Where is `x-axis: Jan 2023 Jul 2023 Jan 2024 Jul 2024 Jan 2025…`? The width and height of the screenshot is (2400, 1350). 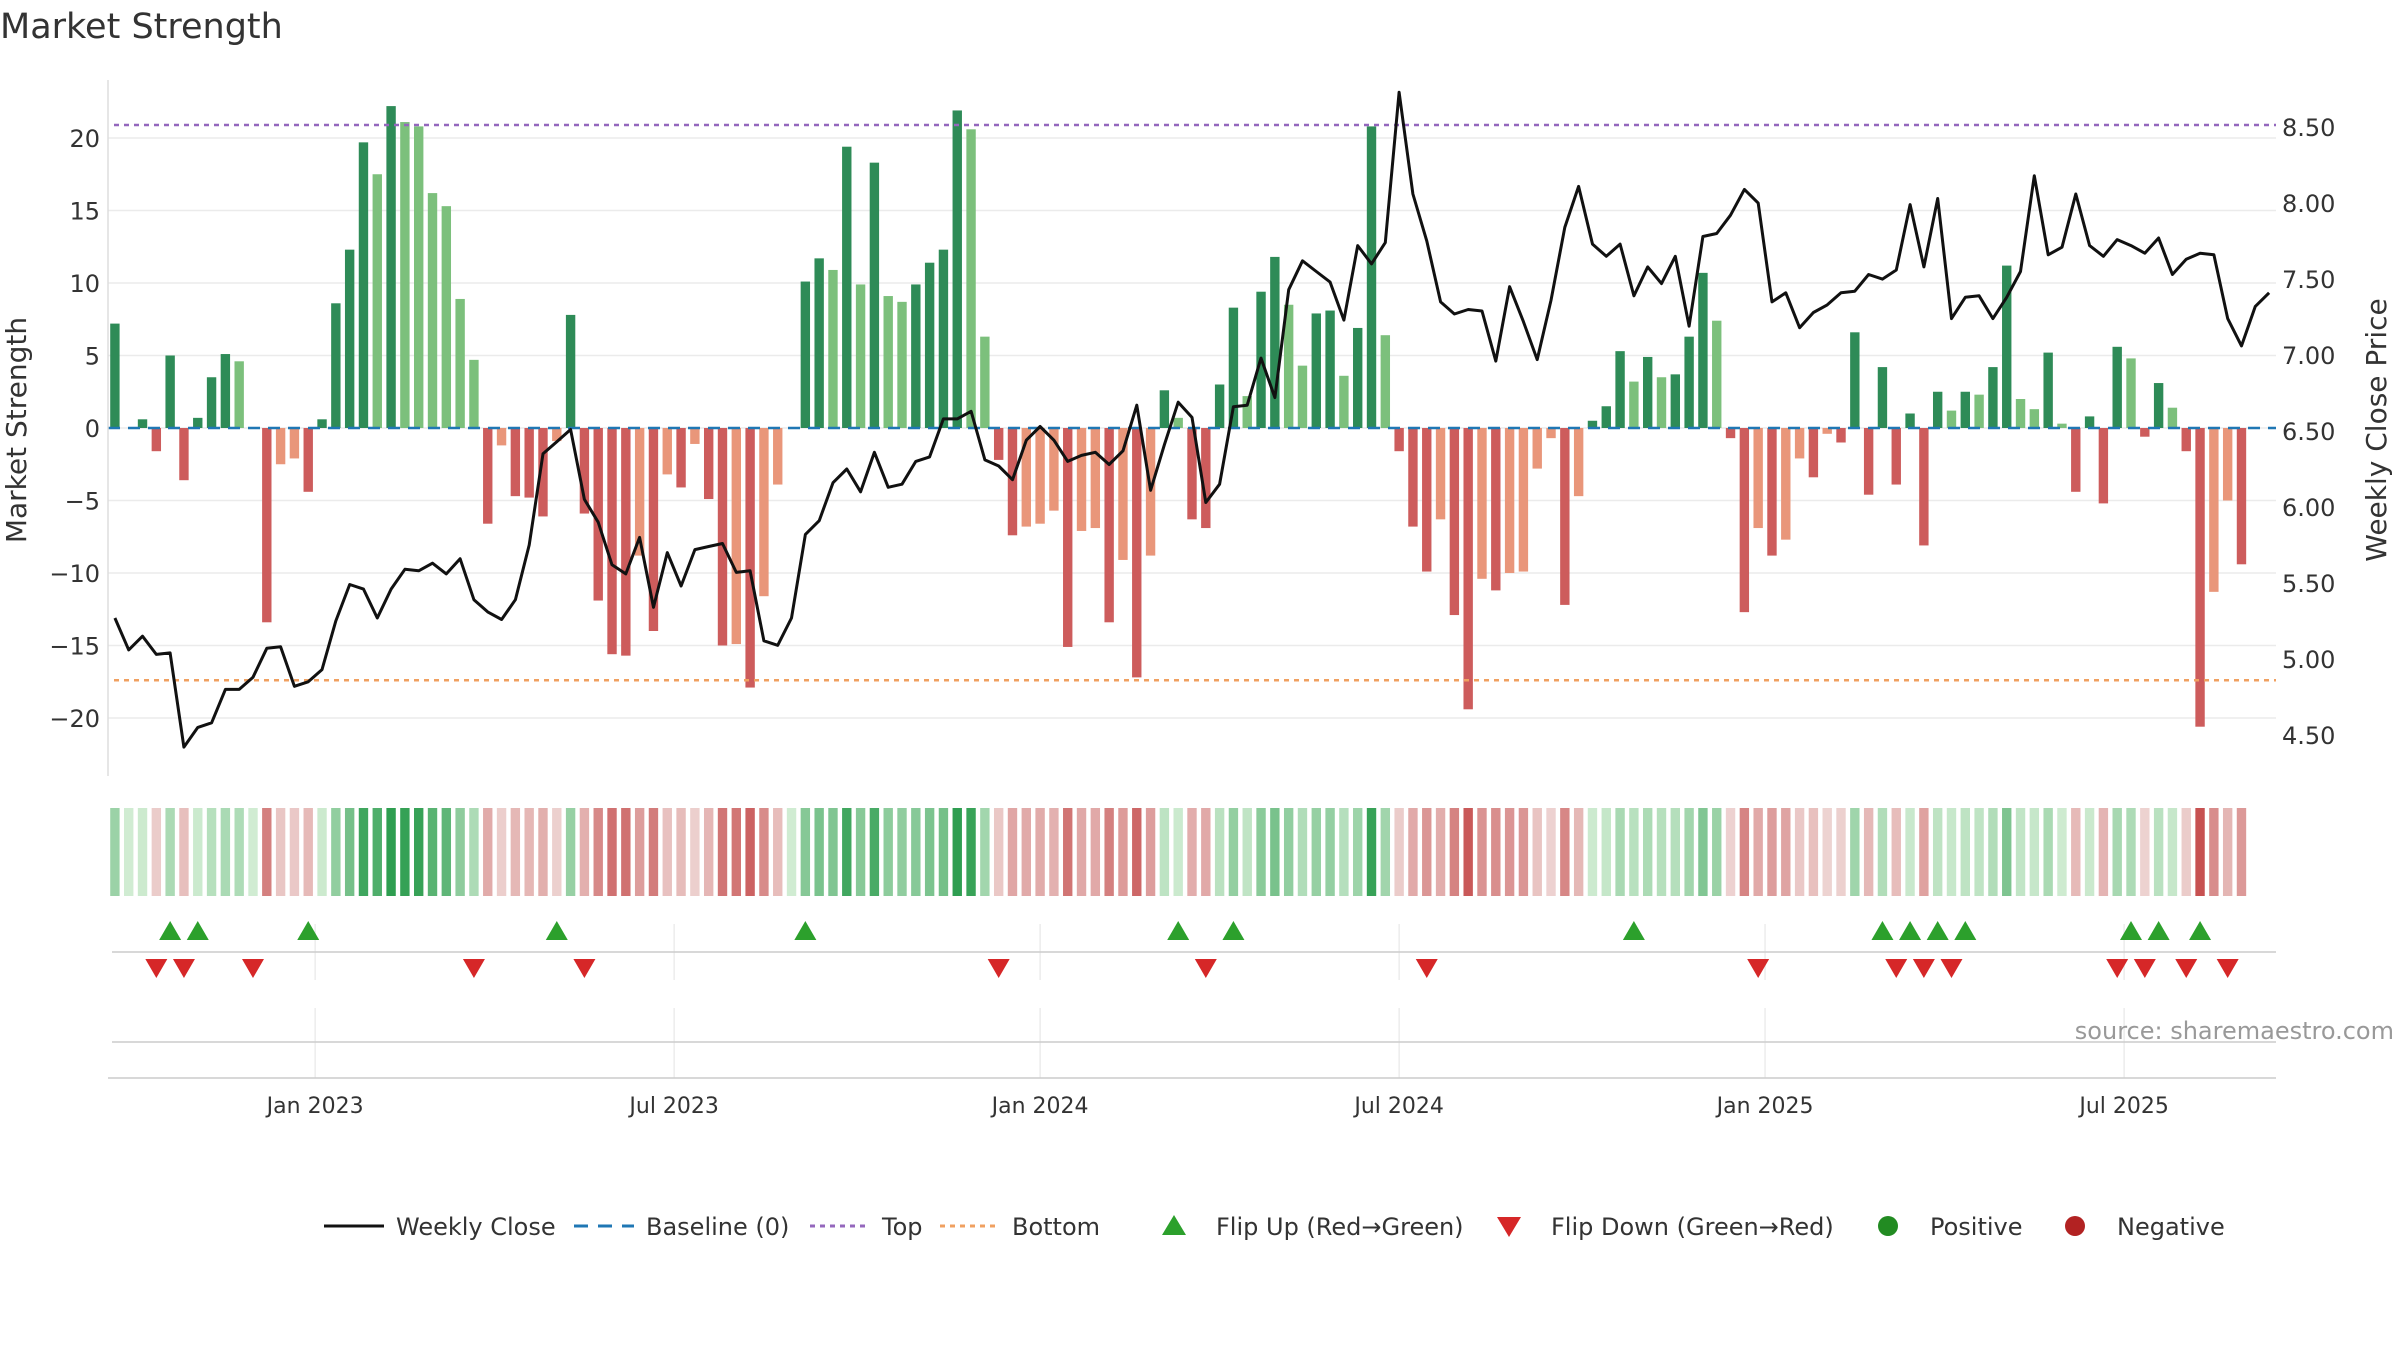 x-axis: Jan 2023 Jul 2023 Jan 2024 Jul 2024 Jan 2025… is located at coordinates (1192, 1063).